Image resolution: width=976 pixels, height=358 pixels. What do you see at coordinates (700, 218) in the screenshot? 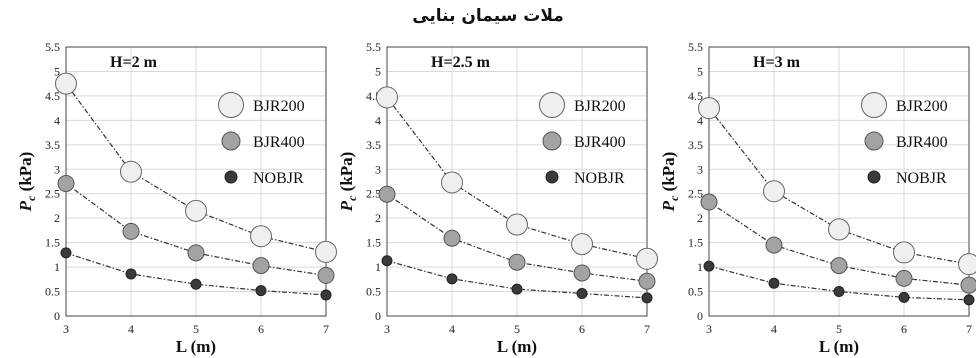
I see `y-tick-label: 2` at bounding box center [700, 218].